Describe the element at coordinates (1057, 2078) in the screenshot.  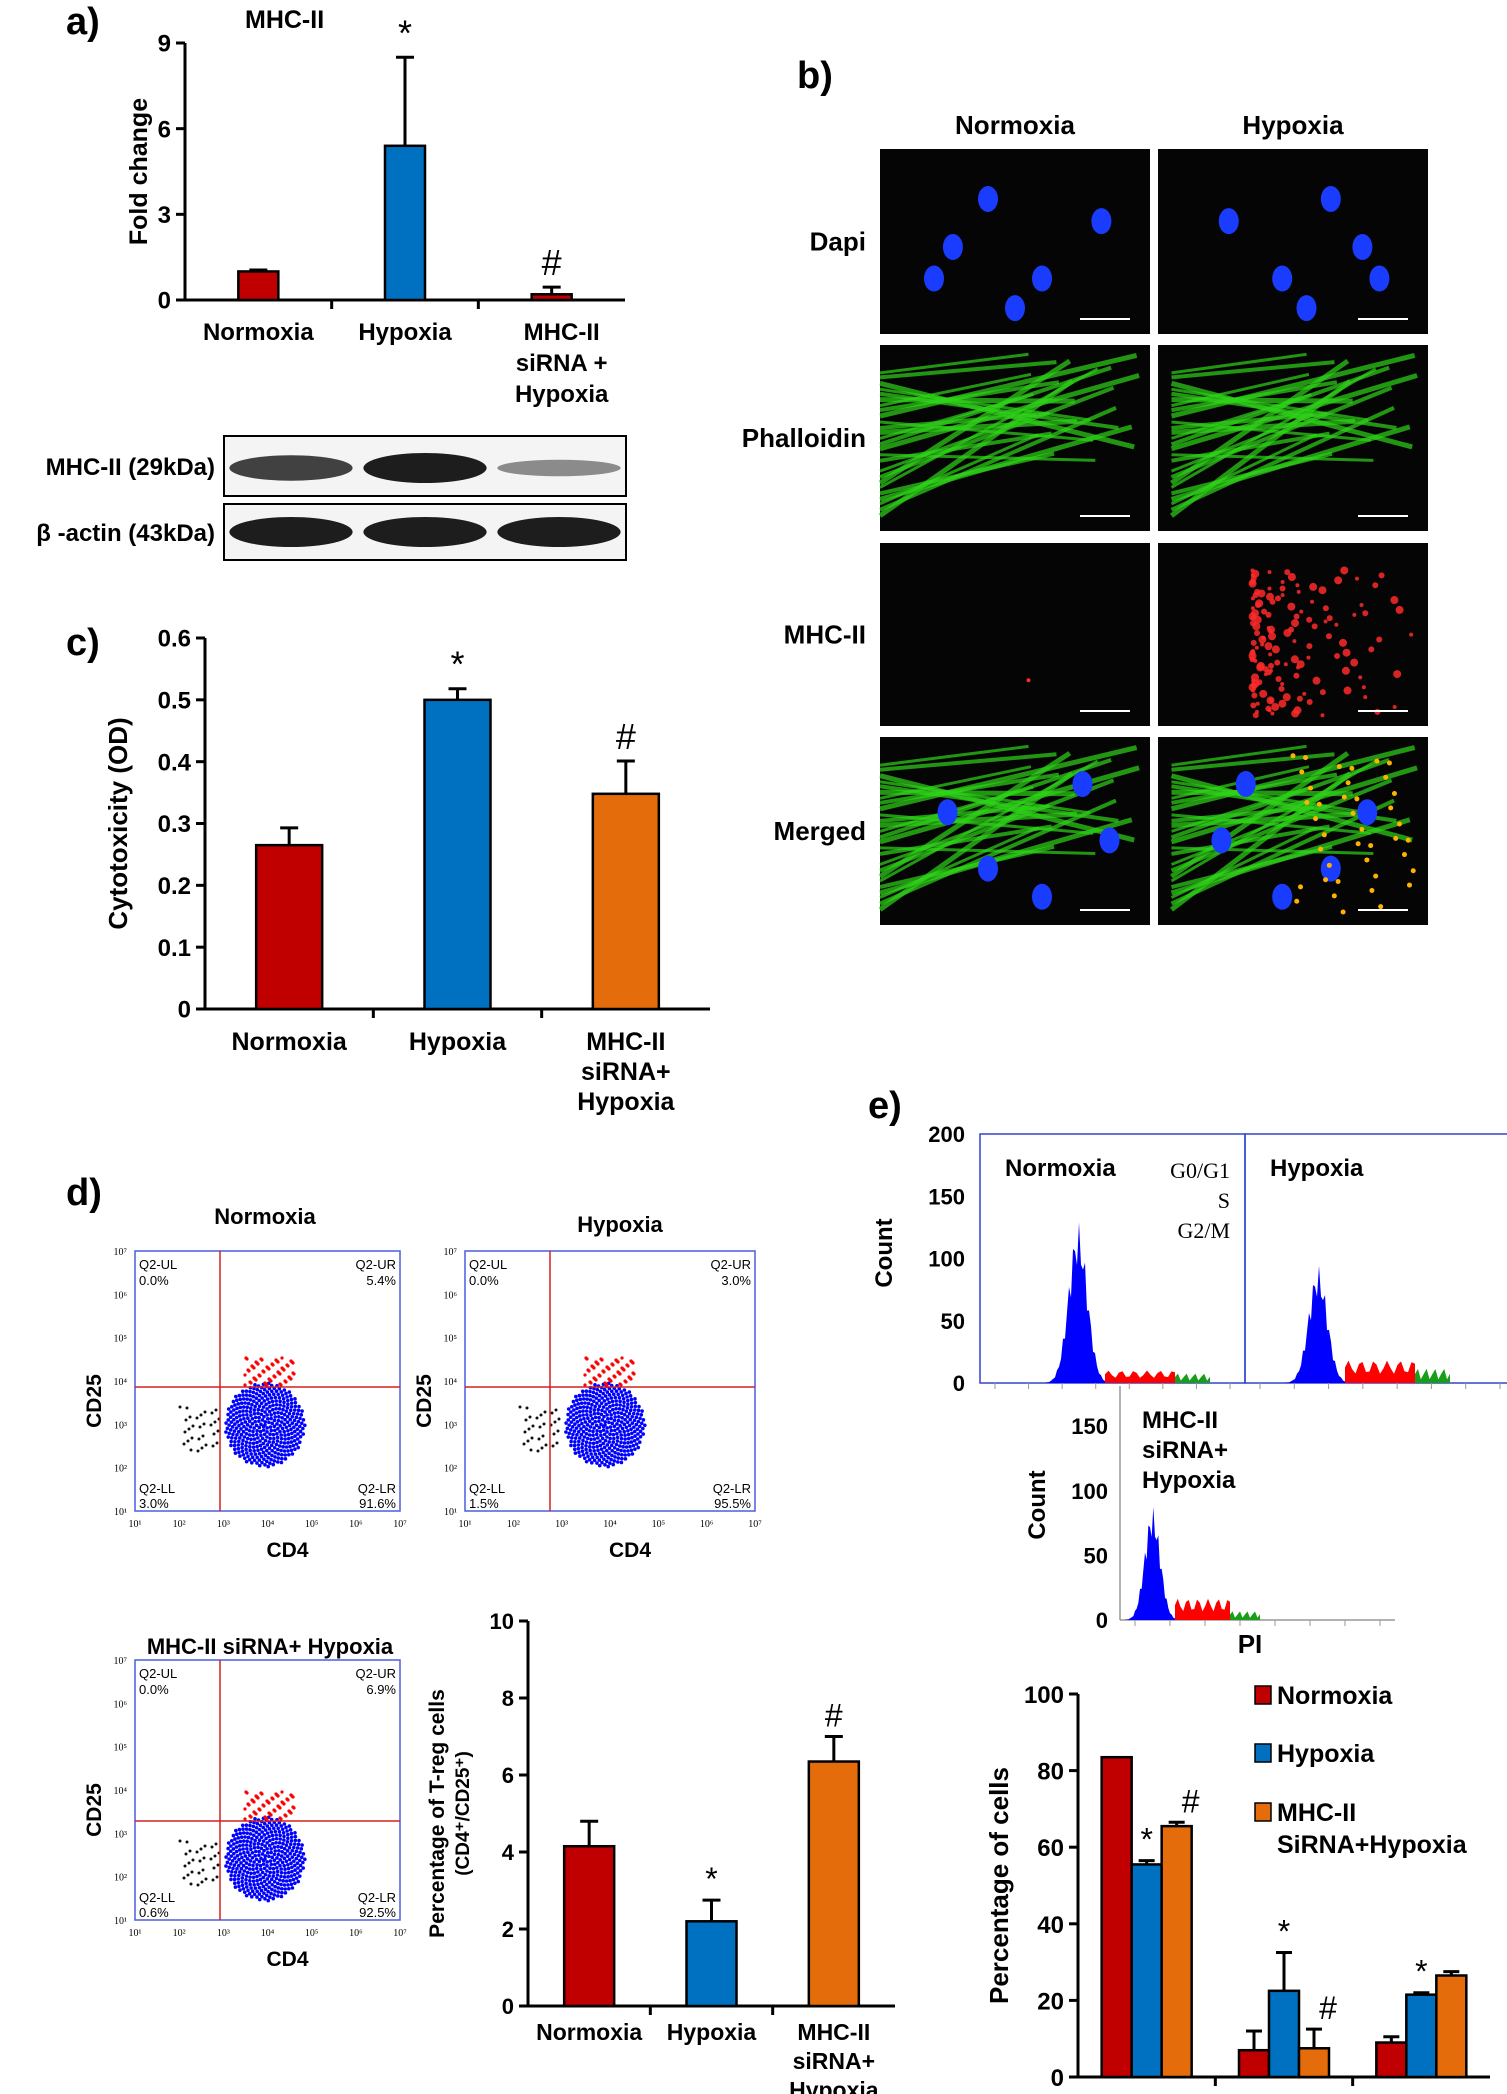
I see `y-tick-label: 0` at that location.